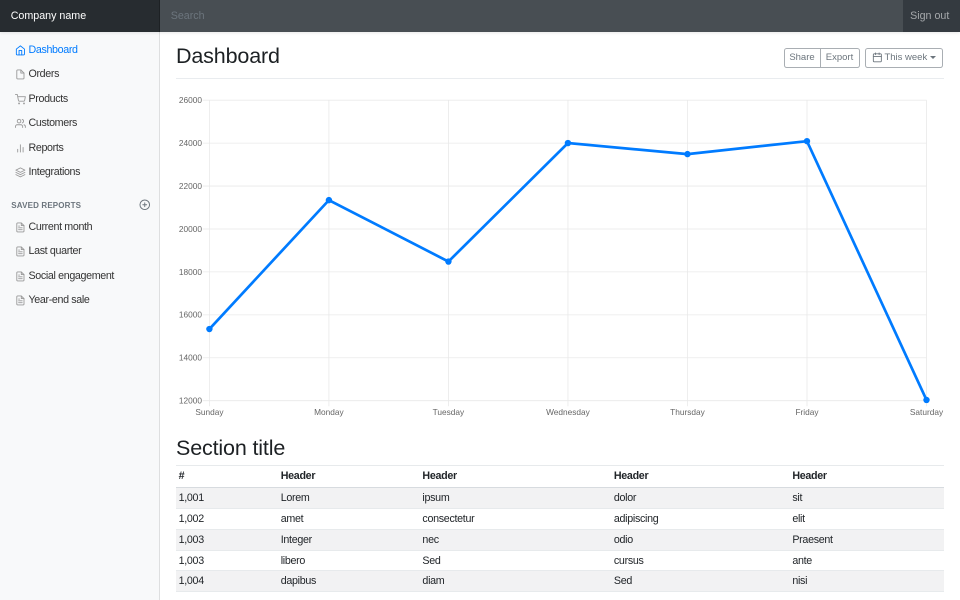  I want to click on svg-text: Wednesday, so click(568, 412).